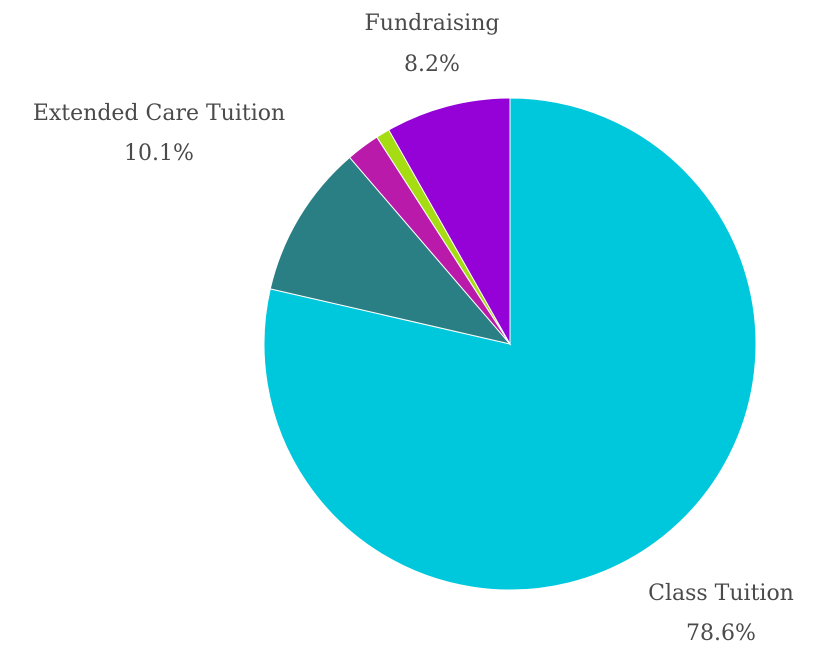 The image size is (827, 645). Describe the element at coordinates (432, 23) in the screenshot. I see `slice-label-fundraising: Fundraising` at that location.